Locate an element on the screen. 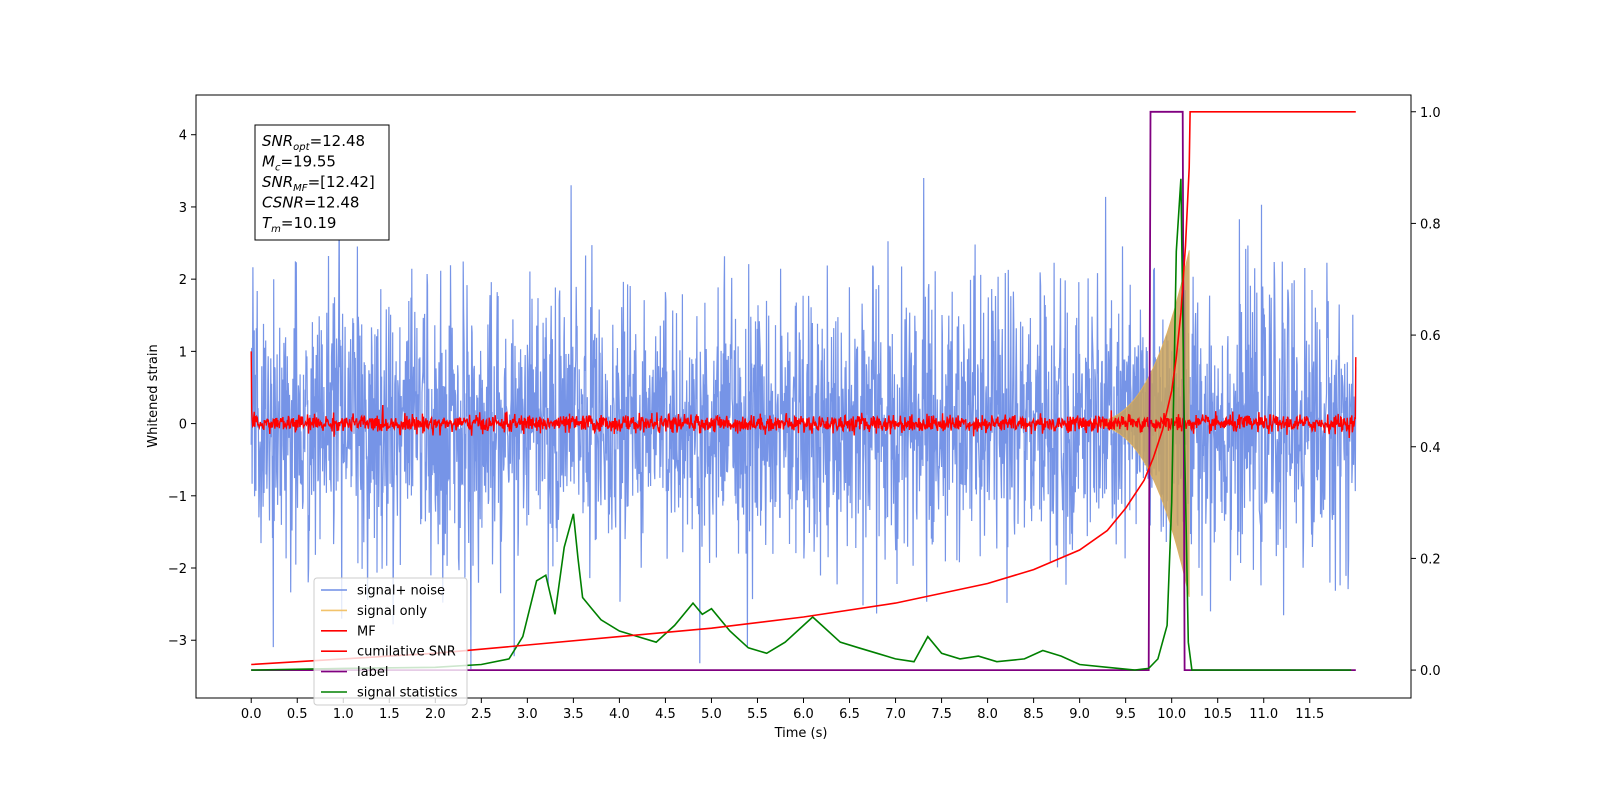  x-tick-label: 9.5 is located at coordinates (1125, 714).